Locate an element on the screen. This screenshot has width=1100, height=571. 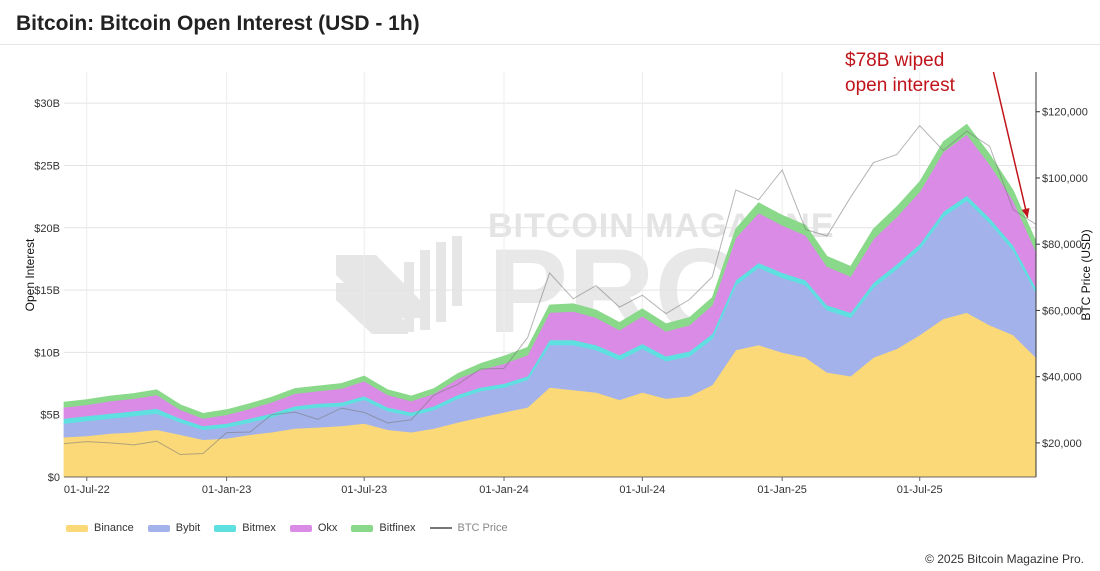
y-left-tick-label: $10B is located at coordinates (47, 353).